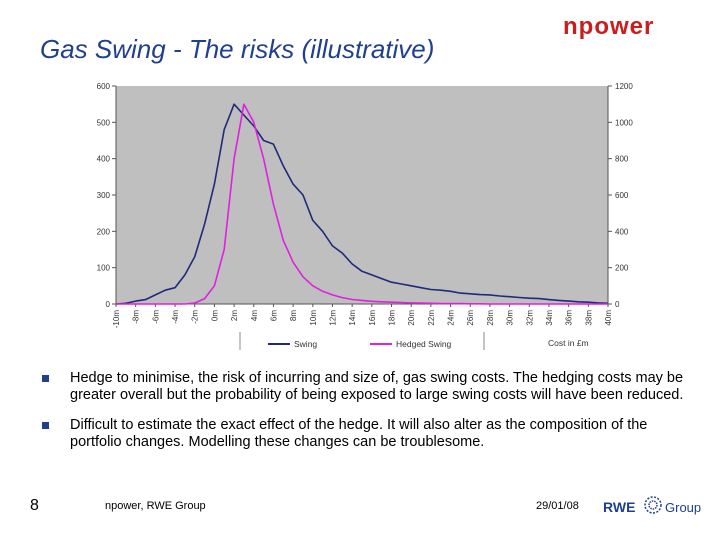  Describe the element at coordinates (608, 318) in the screenshot. I see `x-tick-label: 40m` at that location.